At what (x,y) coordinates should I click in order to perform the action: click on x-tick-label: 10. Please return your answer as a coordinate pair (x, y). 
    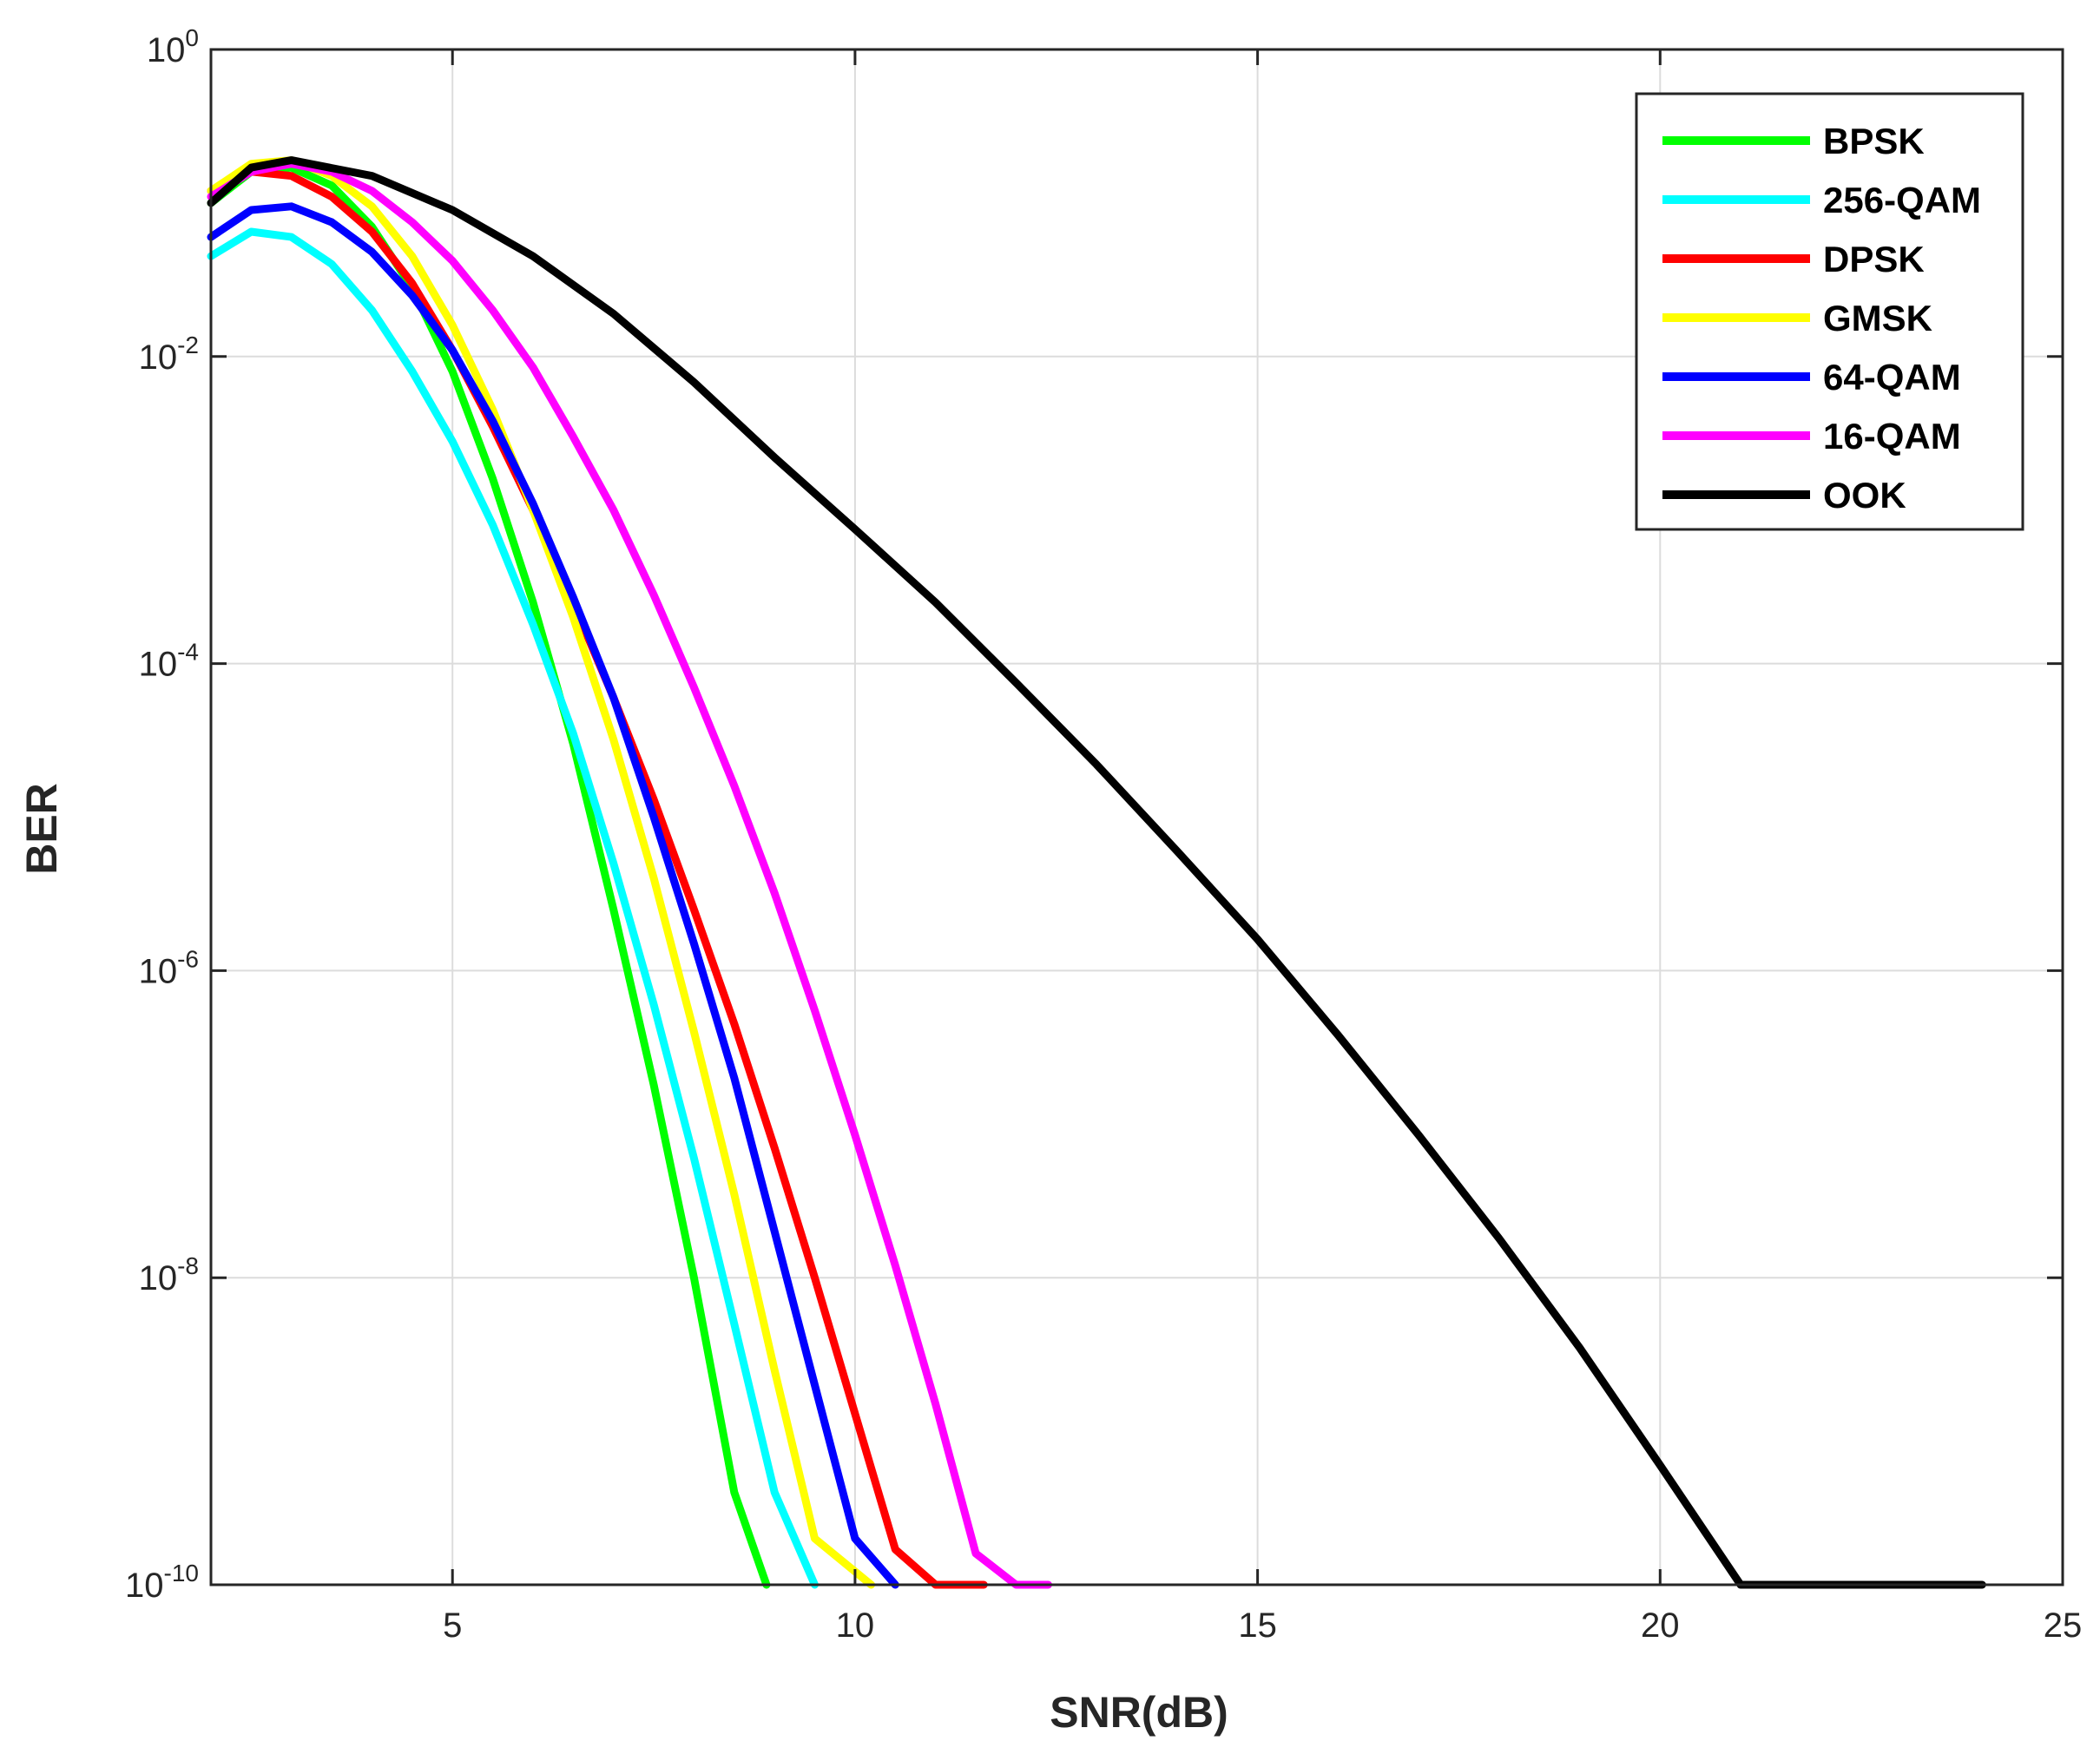
    Looking at the image, I should click on (855, 1625).